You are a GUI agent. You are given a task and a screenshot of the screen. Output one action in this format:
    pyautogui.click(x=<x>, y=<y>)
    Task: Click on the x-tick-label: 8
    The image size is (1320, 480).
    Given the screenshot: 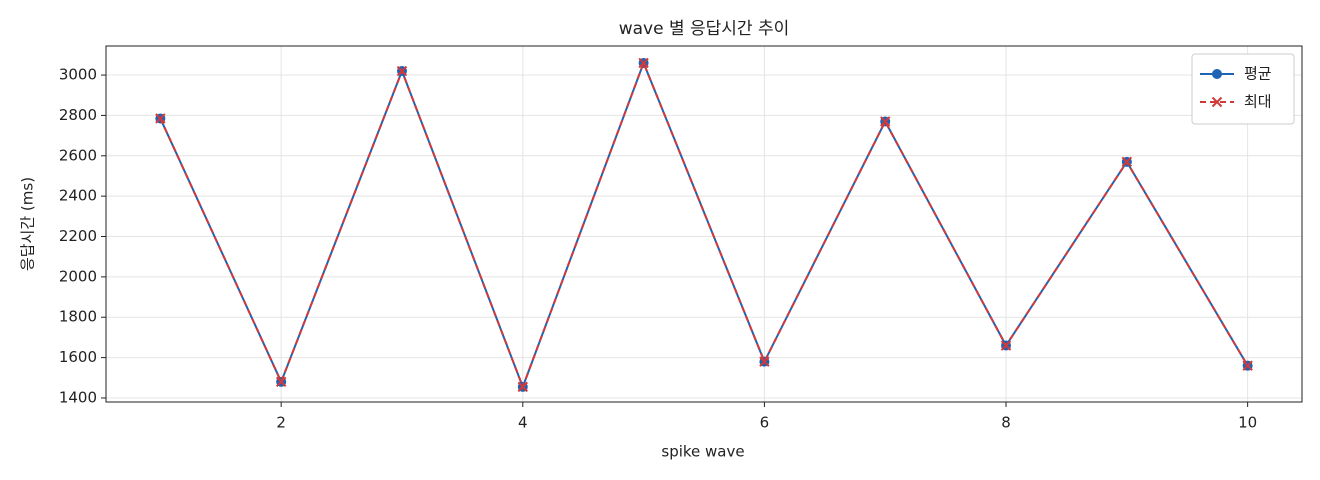 What is the action you would take?
    pyautogui.click(x=1006, y=423)
    